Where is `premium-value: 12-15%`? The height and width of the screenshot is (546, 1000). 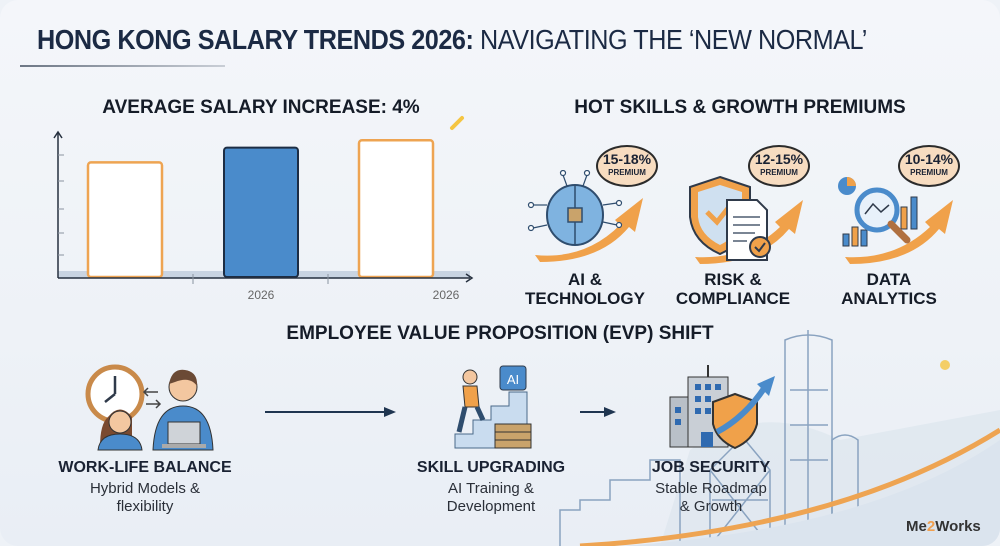 premium-value: 12-15% is located at coordinates (779, 159).